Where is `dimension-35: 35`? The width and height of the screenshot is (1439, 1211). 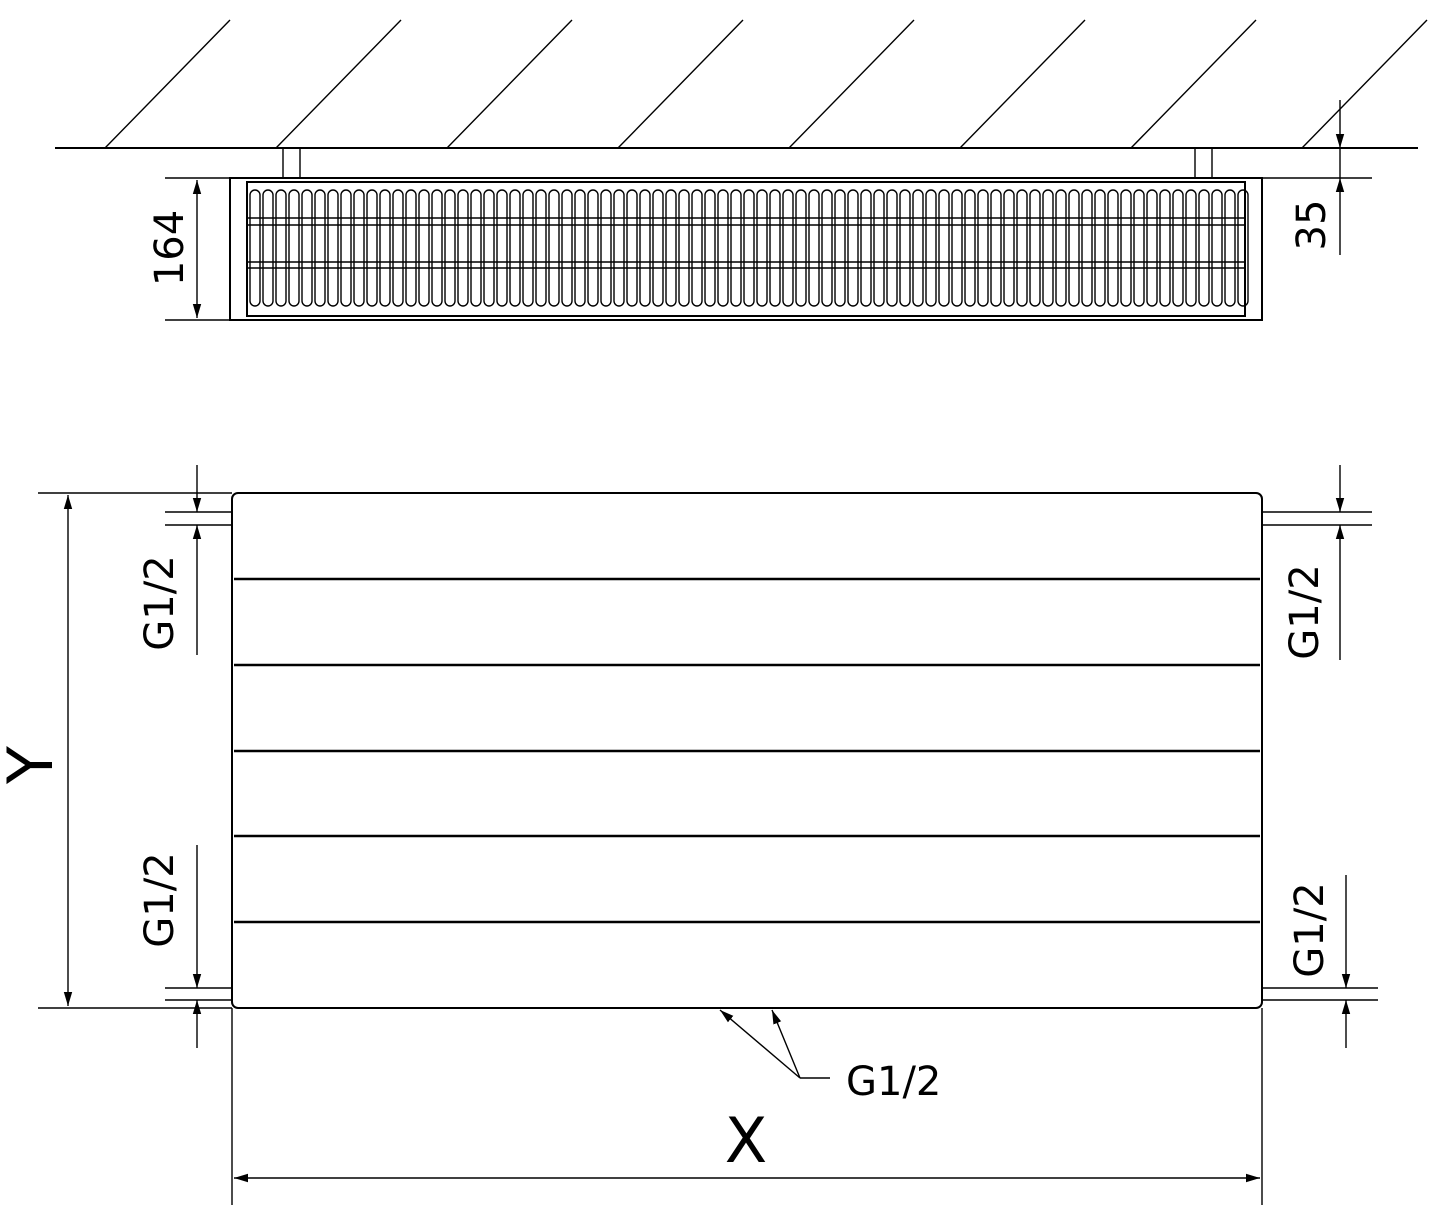 dimension-35: 35 is located at coordinates (1317, 177).